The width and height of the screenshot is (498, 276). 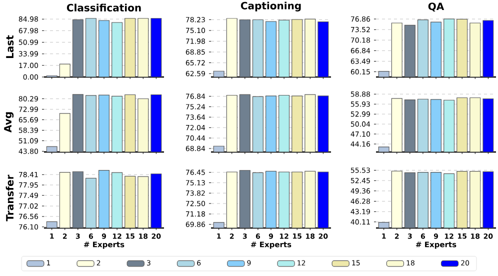 I want to click on y-axis-title: Last, so click(x=10, y=46).